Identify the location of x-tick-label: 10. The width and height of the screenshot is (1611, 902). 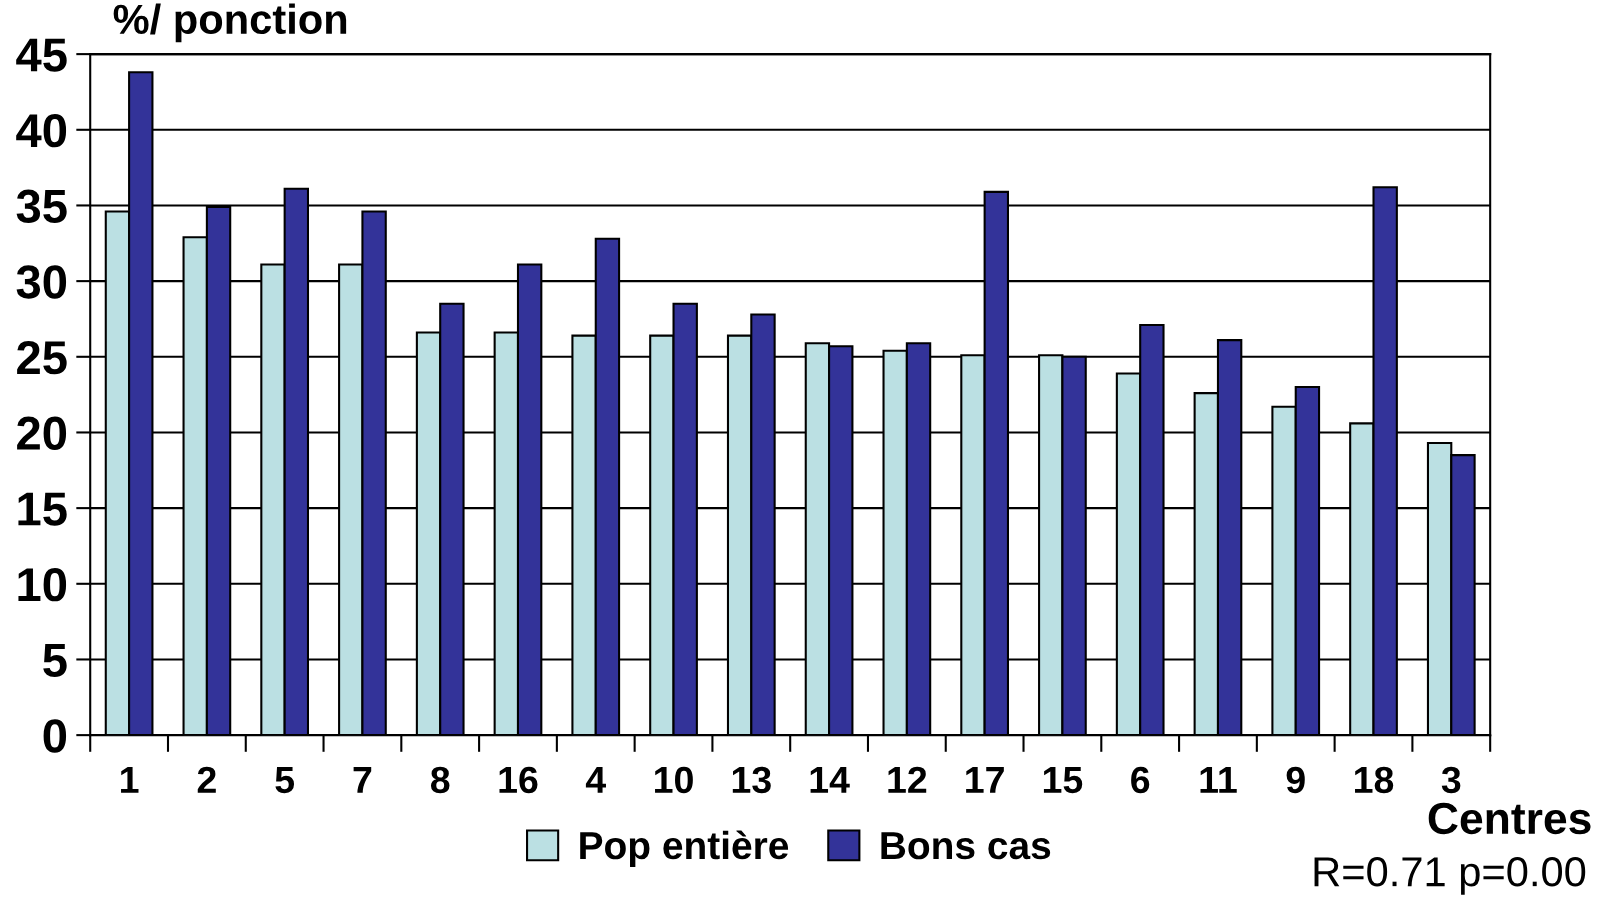
(674, 780).